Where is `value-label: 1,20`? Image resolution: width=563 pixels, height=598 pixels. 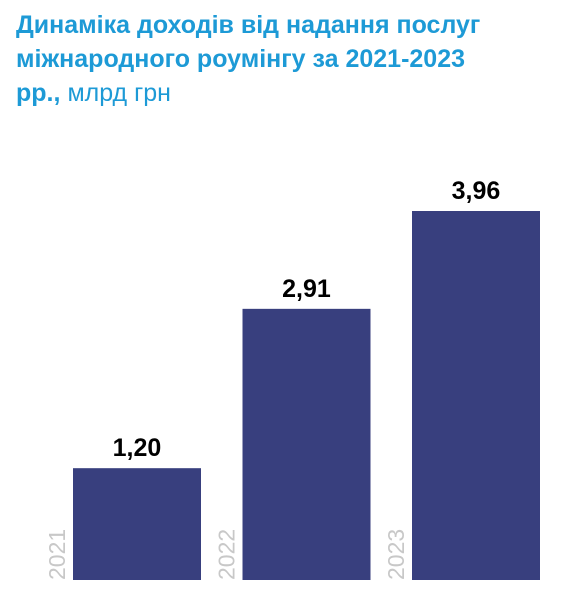
value-label: 1,20 is located at coordinates (137, 448).